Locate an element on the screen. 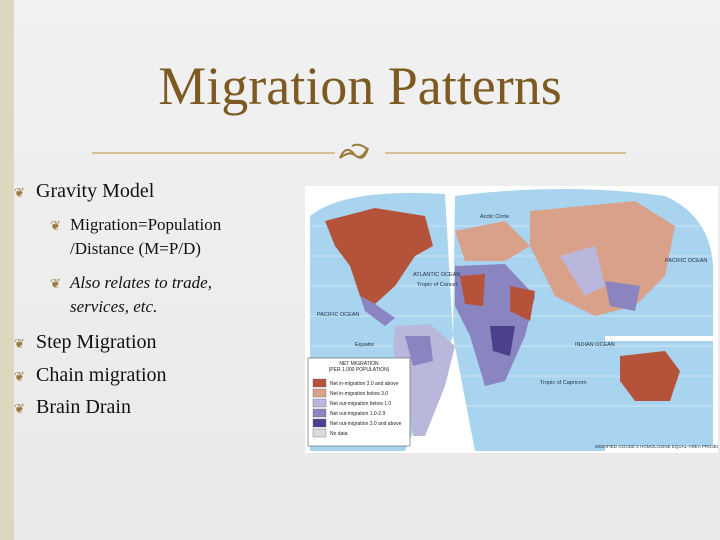 The height and width of the screenshot is (540, 720). map-label: Arctic Circle is located at coordinates (494, 217).